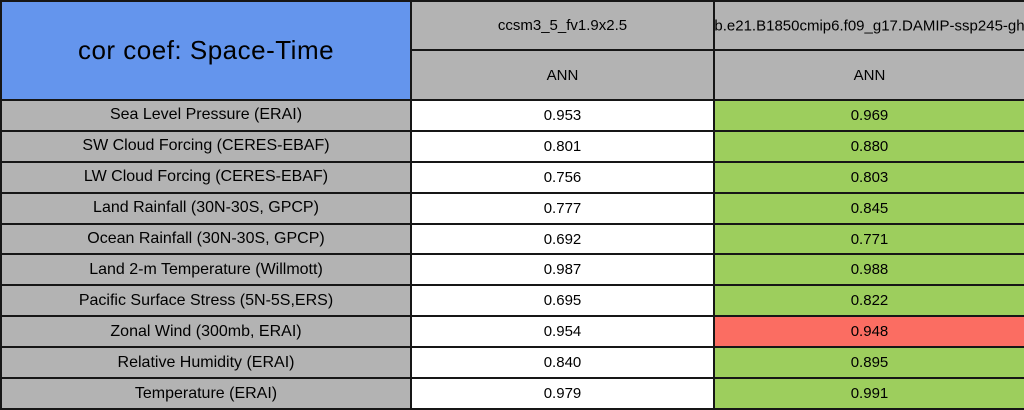 The width and height of the screenshot is (1024, 410). Describe the element at coordinates (206, 239) in the screenshot. I see `row-label-cell: Ocean Rainfall (30N-30S, GPCP)` at that location.